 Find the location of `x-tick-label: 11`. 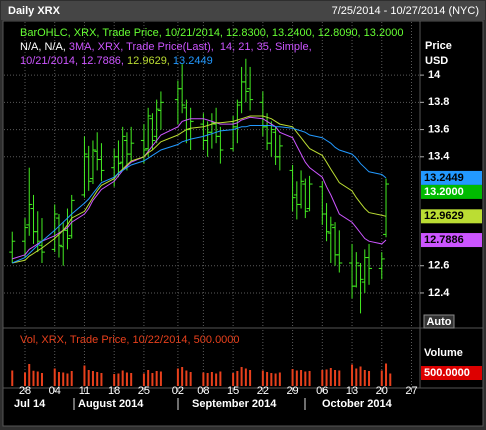

x-tick-label: 11 is located at coordinates (84, 391).